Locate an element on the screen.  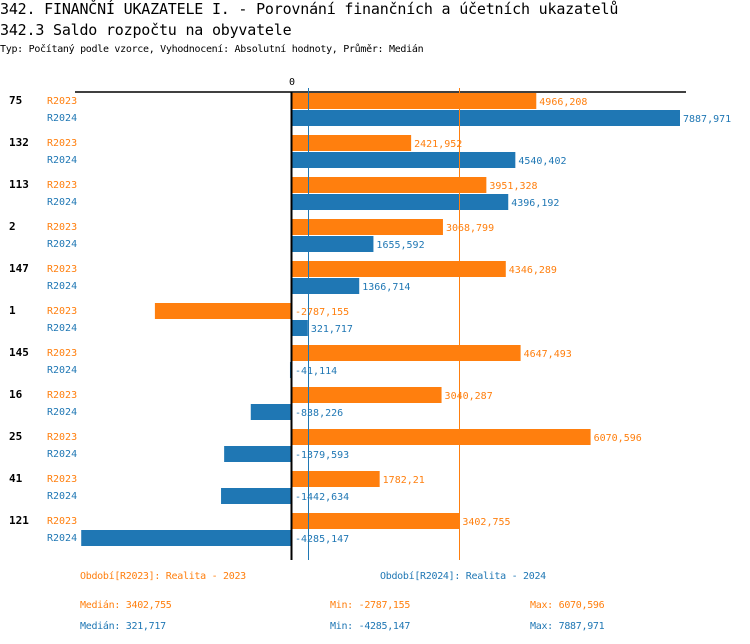
legend-r2024-title: Období[R2024]: Realita - 2024 is located at coordinates (463, 576).